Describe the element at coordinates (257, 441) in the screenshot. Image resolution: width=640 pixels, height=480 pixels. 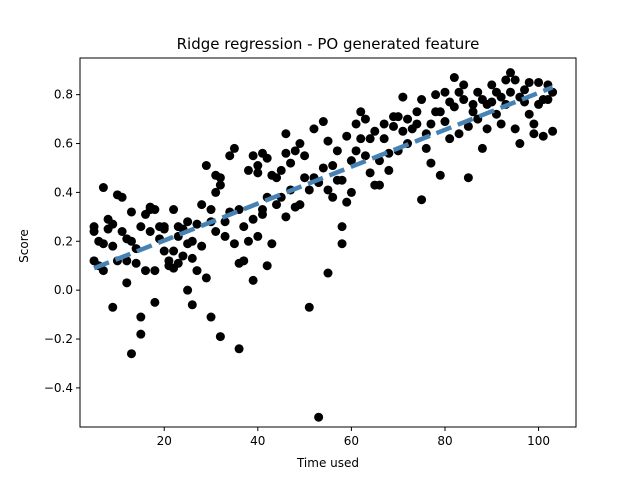
I see `x-tick-label: 40` at that location.